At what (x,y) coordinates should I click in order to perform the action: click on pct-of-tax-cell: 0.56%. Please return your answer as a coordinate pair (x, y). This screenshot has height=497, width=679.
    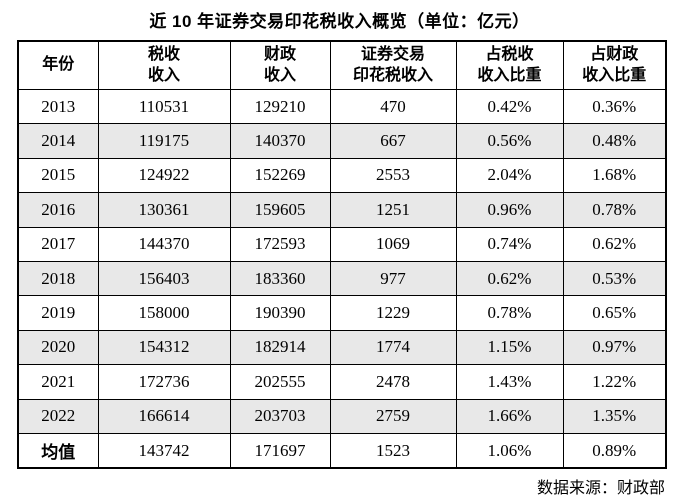
    Looking at the image, I should click on (509, 141).